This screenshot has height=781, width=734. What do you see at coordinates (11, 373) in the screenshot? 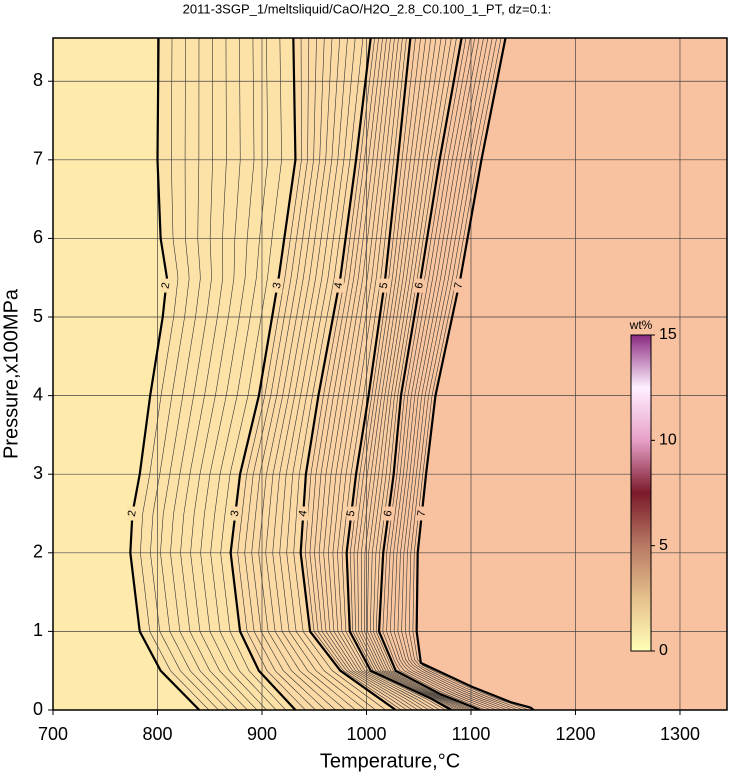
I see `y-axis-title: Pressure,x100MPa` at bounding box center [11, 373].